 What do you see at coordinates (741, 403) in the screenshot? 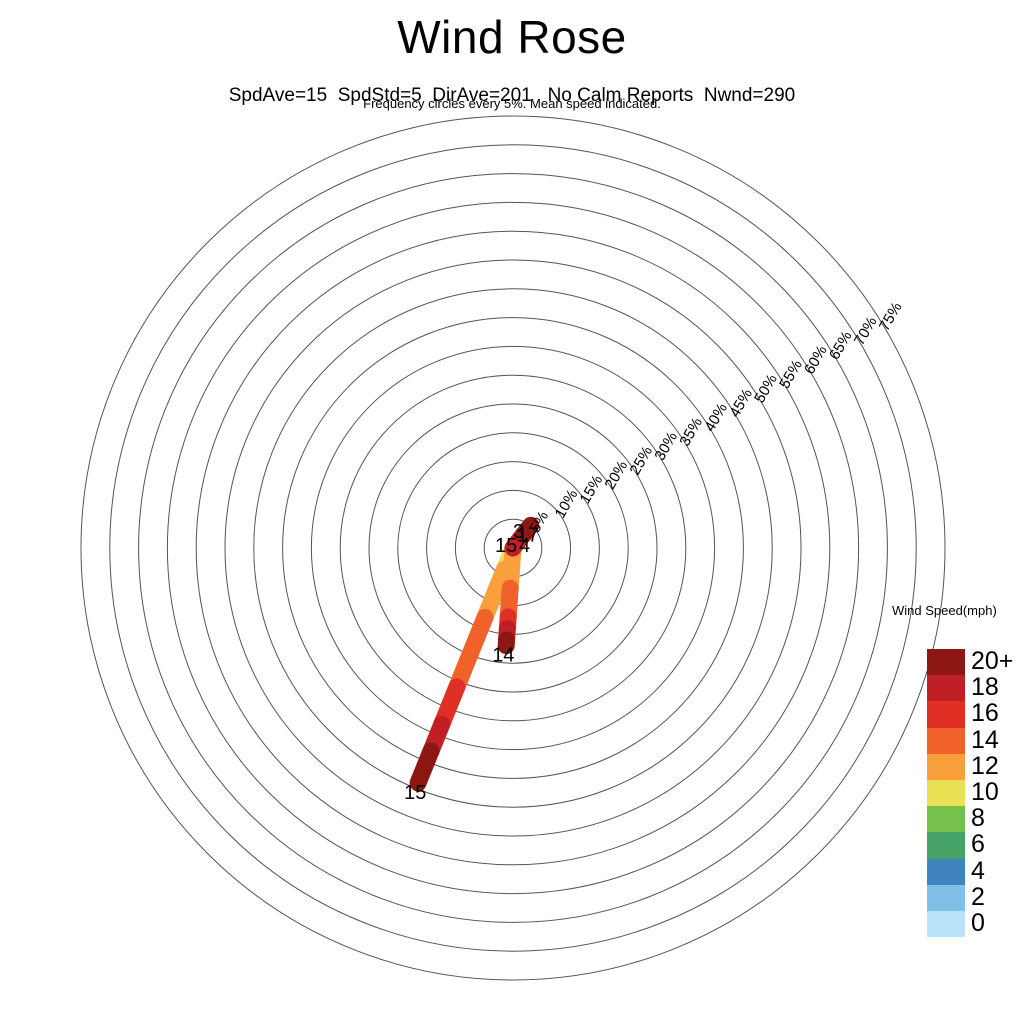
I see `radial-tick-label: 45%` at bounding box center [741, 403].